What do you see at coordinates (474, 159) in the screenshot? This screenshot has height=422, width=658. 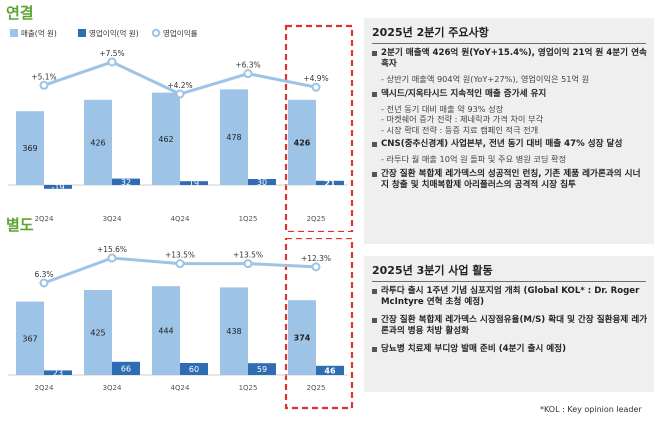 I see `q2-sub-item: - 라투다 월 매출 10억 원 돌파 및 주요 병원 코딩 확정` at bounding box center [474, 159].